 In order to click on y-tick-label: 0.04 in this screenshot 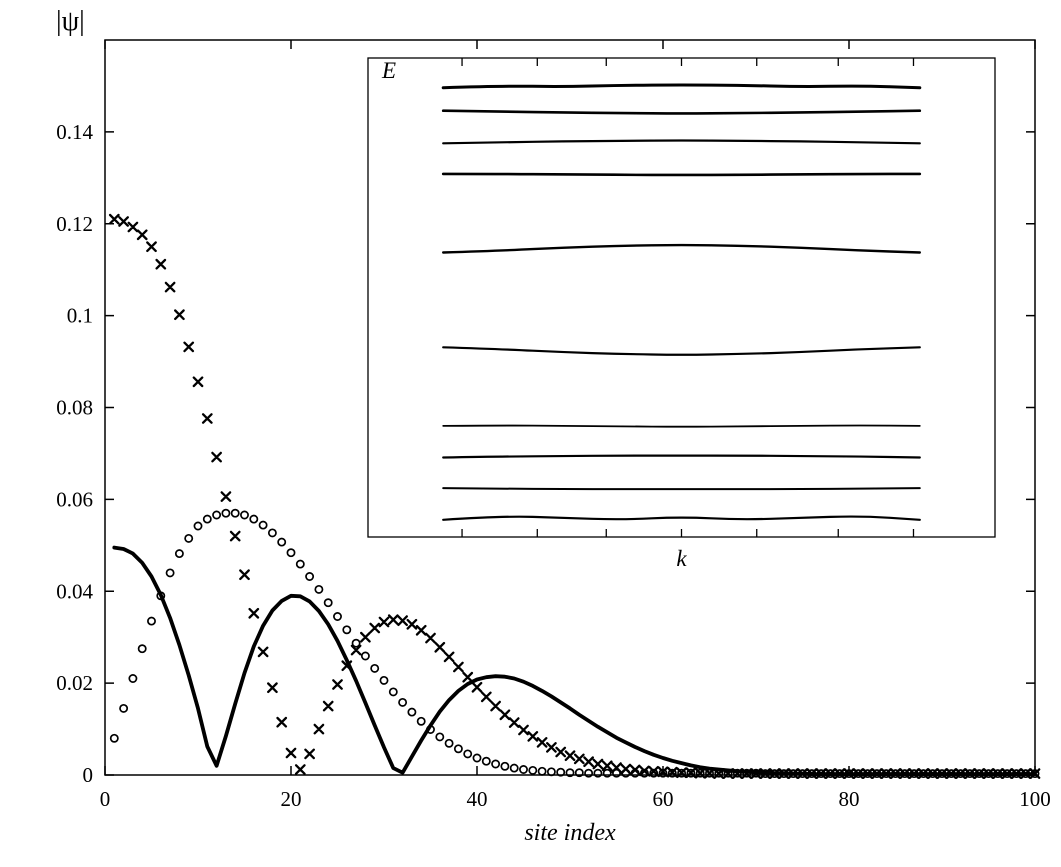, I will do `click(74, 591)`.